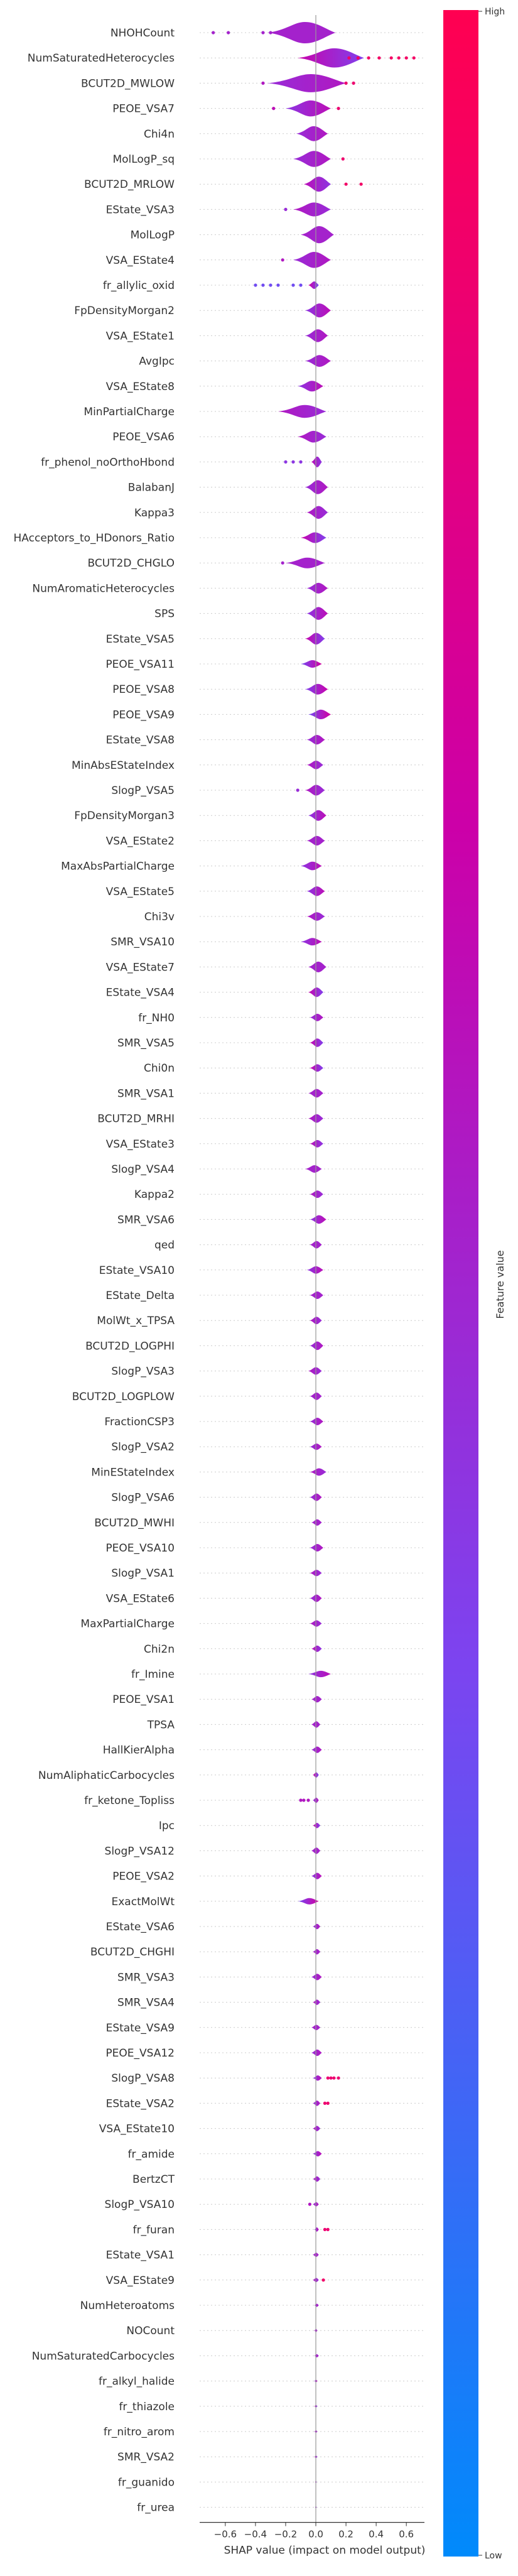 This screenshot has height=2576, width=518. I want to click on colorbar-low-label: Low, so click(494, 2556).